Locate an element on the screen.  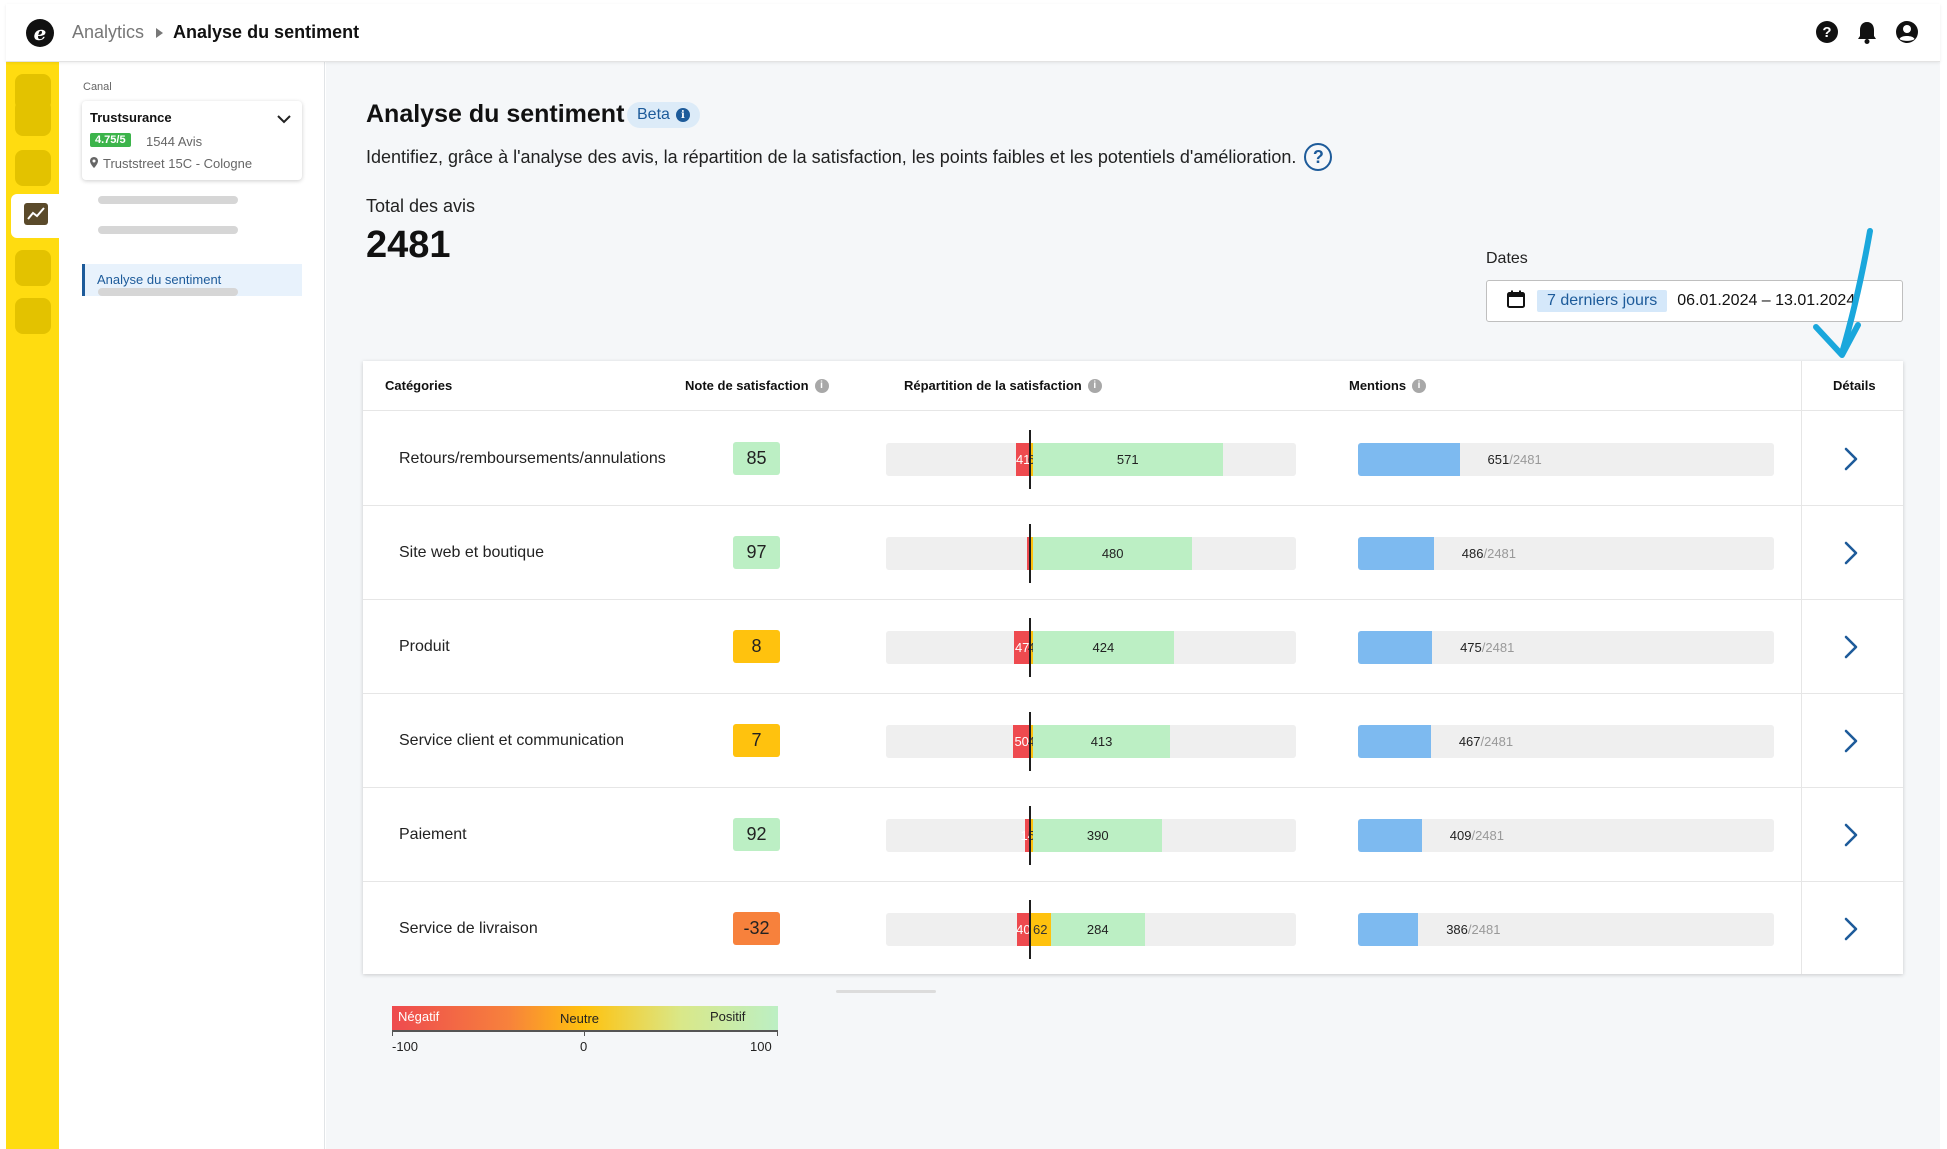
page-title: Analyse du sentiment is located at coordinates (495, 114).